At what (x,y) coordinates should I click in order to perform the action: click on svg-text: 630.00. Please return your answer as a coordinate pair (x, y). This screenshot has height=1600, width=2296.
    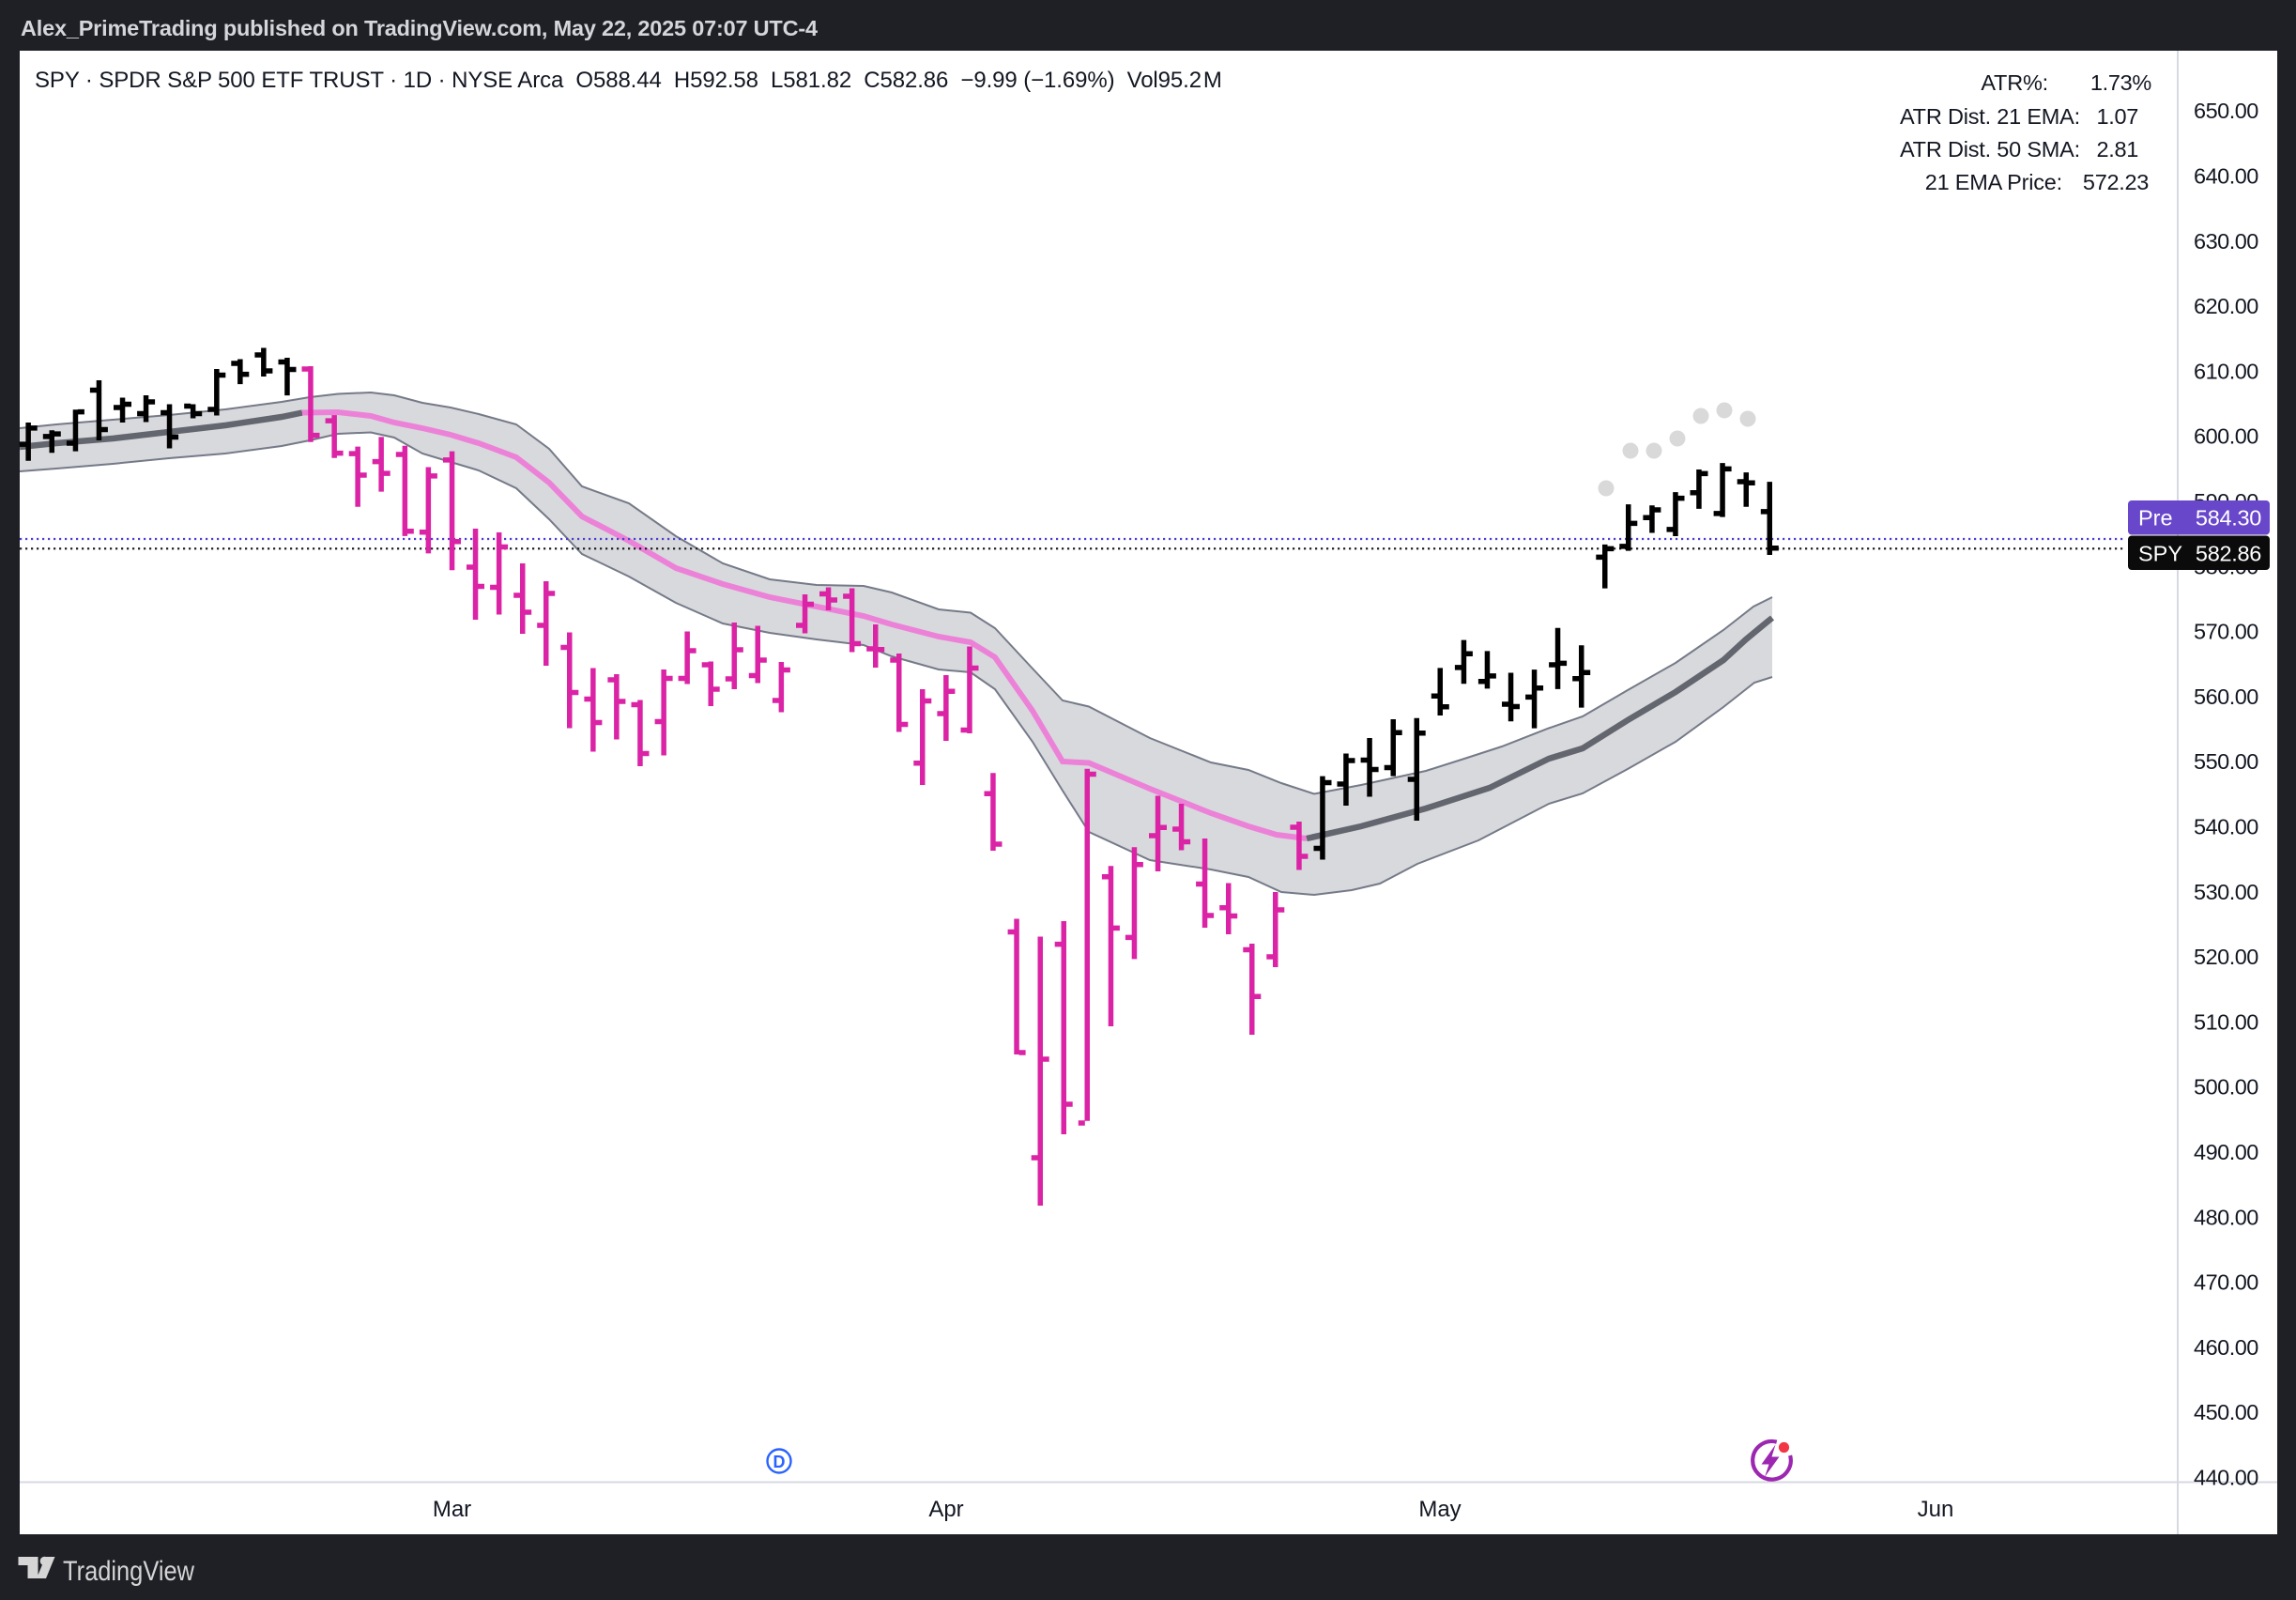
    Looking at the image, I should click on (2226, 241).